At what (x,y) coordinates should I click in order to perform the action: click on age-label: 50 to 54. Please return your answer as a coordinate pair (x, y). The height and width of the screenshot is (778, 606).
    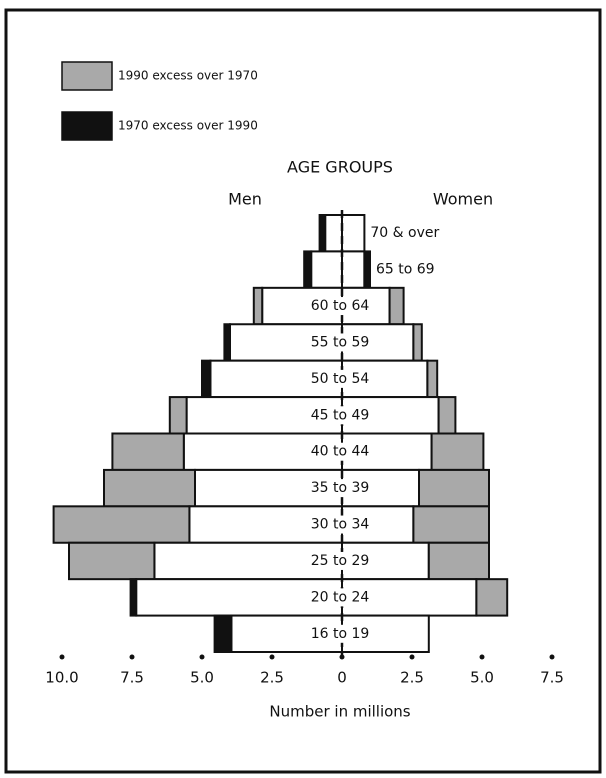
    Looking at the image, I should click on (340, 379).